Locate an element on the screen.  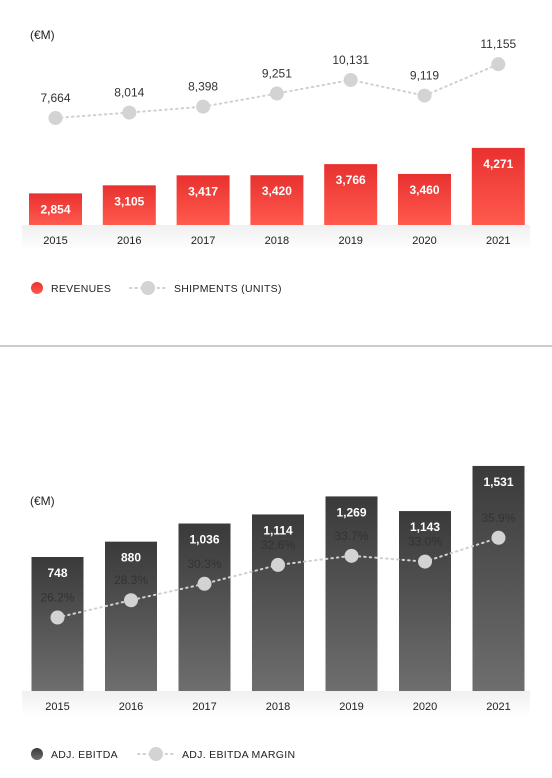
bar-value-label: 1,143 is located at coordinates (425, 527).